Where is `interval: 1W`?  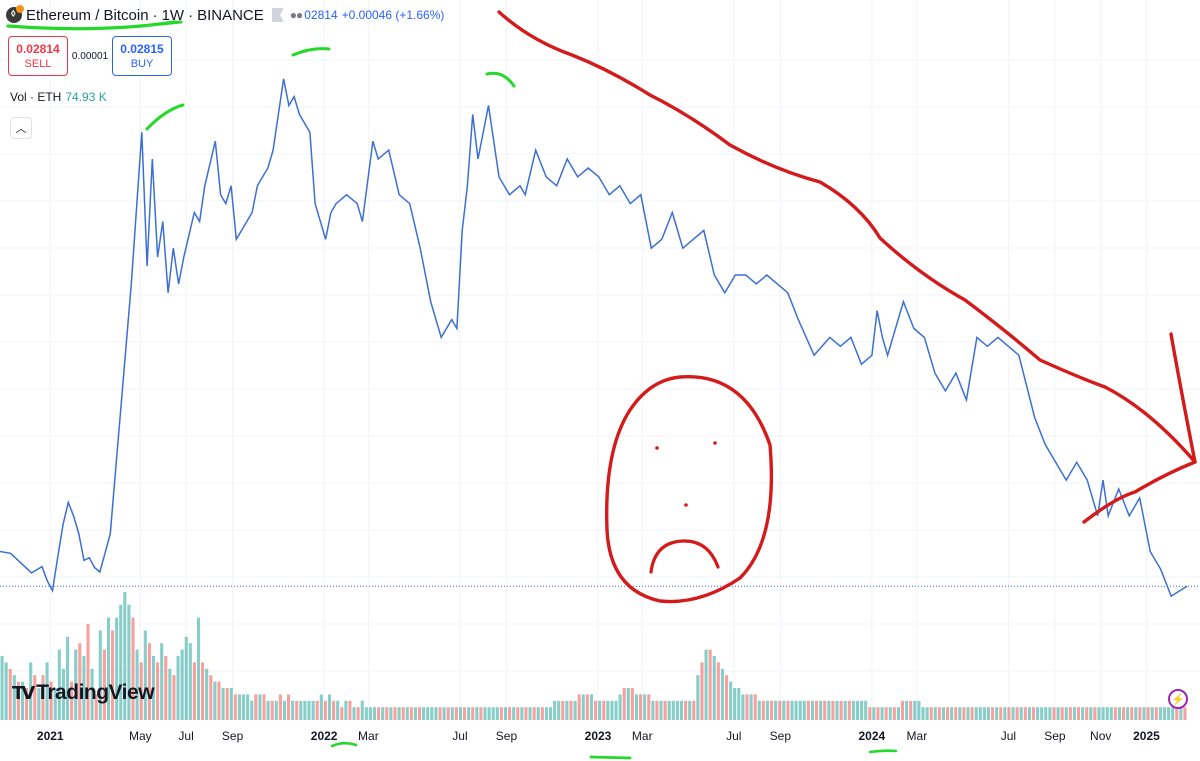 interval: 1W is located at coordinates (173, 15).